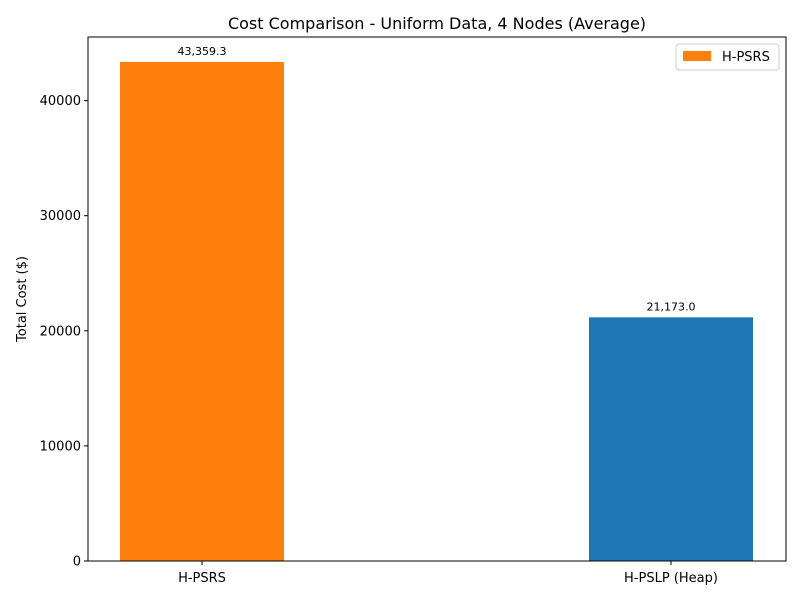 The height and width of the screenshot is (600, 800). What do you see at coordinates (671, 439) in the screenshot?
I see `bar-h-pslp-heap` at bounding box center [671, 439].